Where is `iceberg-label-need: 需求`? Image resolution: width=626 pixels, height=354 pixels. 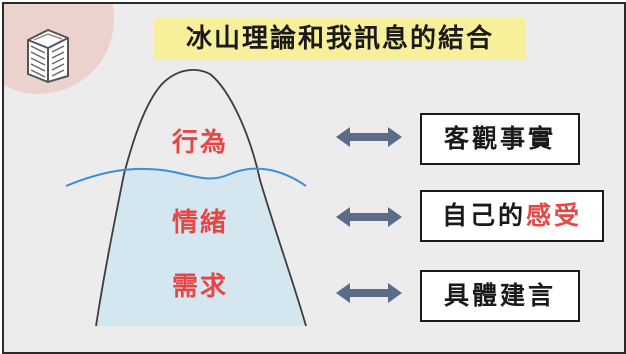 iceberg-label-need: 需求 is located at coordinates (200, 287).